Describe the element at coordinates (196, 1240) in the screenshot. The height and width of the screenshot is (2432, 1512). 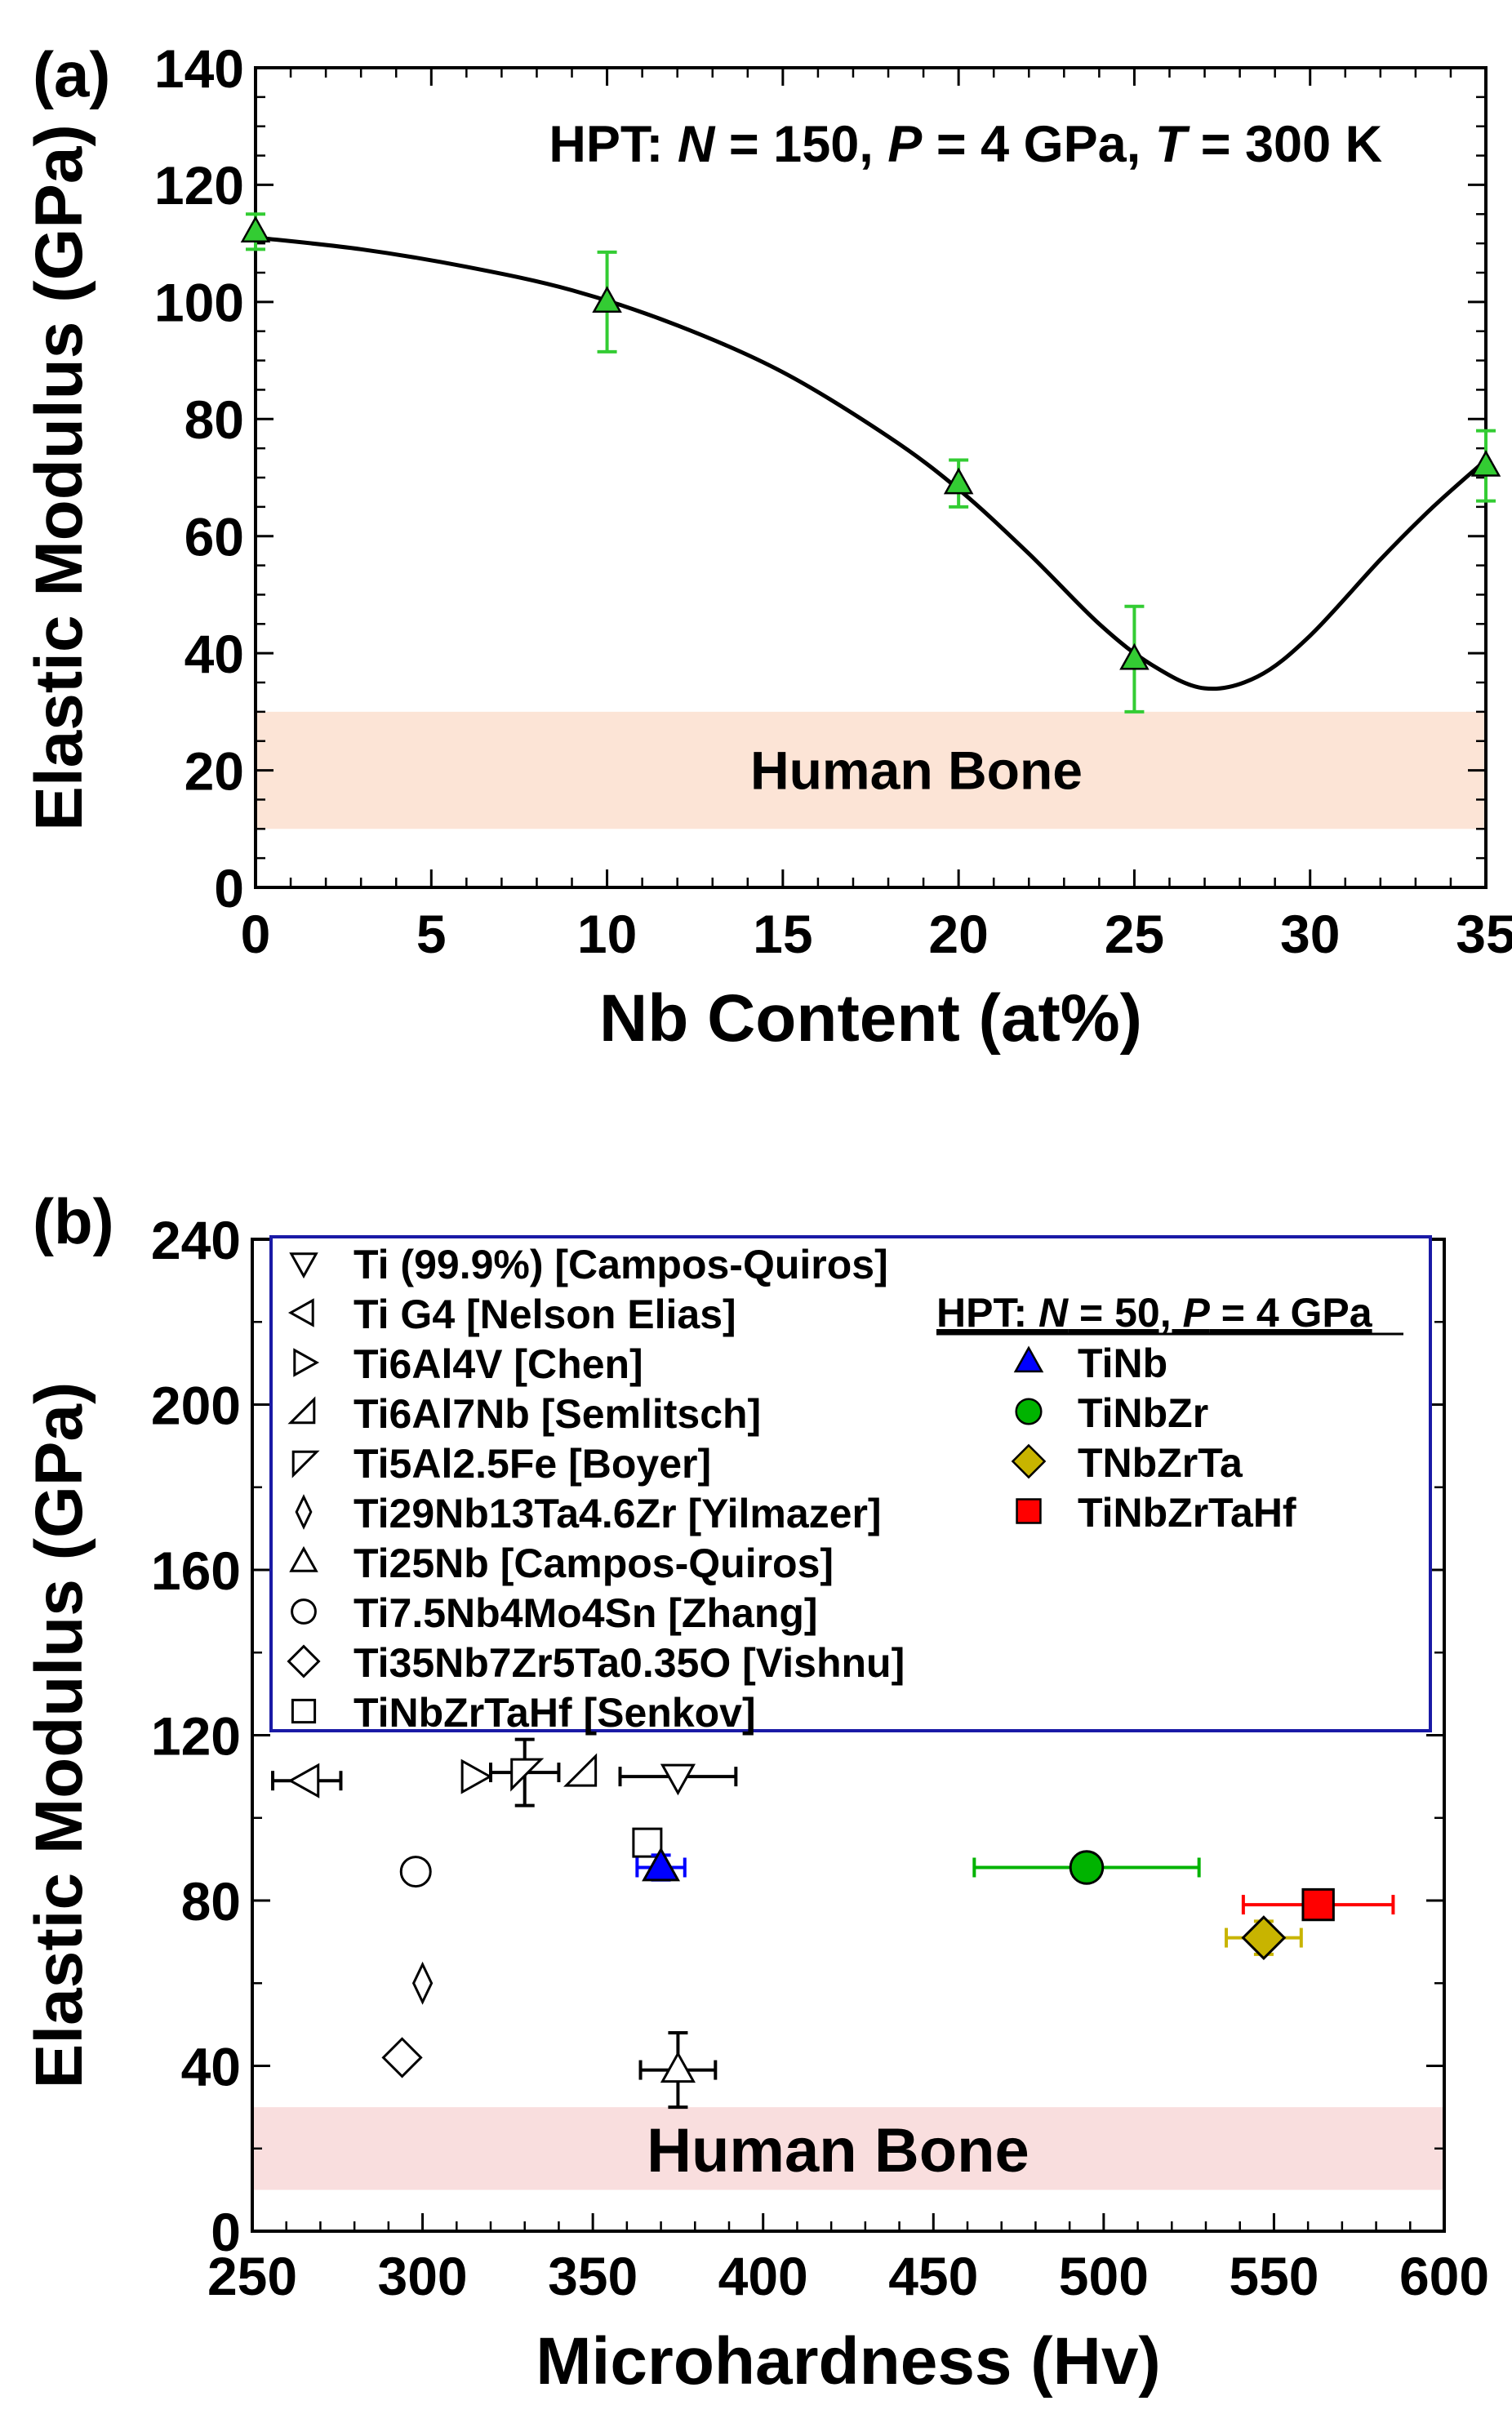
I see `y-tick-label: 240` at that location.